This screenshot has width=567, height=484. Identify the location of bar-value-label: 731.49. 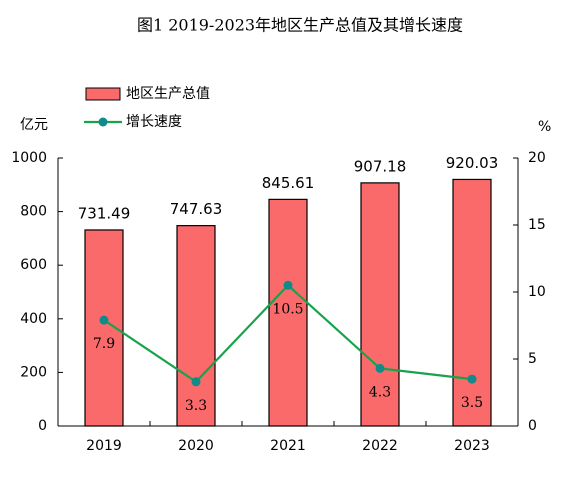
(104, 213).